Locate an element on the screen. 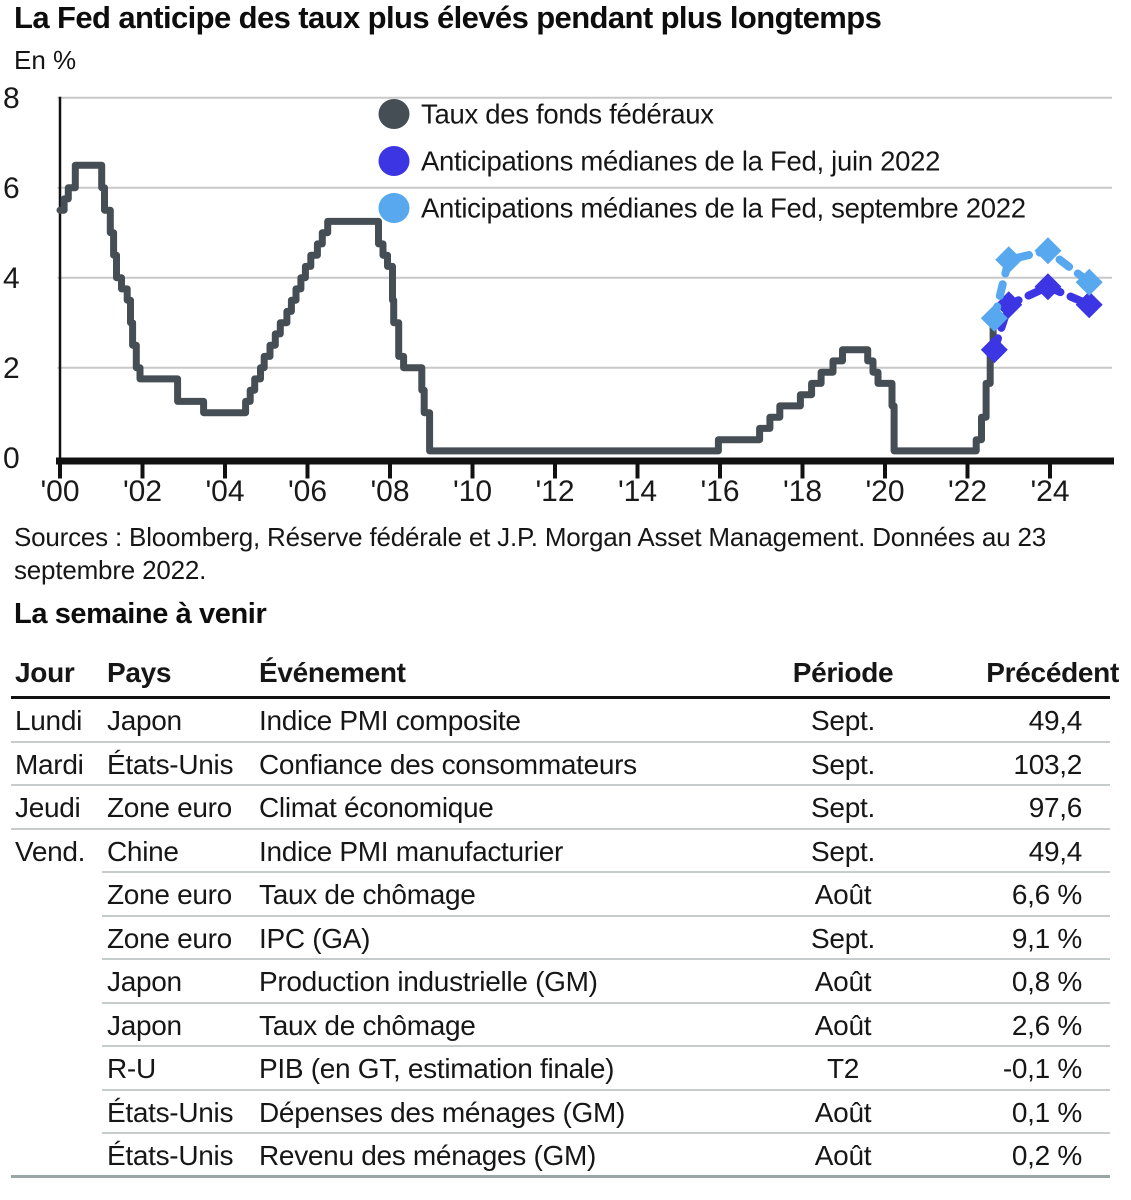  table-row: Japon Taux de chômage Août 2,6 % is located at coordinates (560, 1025).